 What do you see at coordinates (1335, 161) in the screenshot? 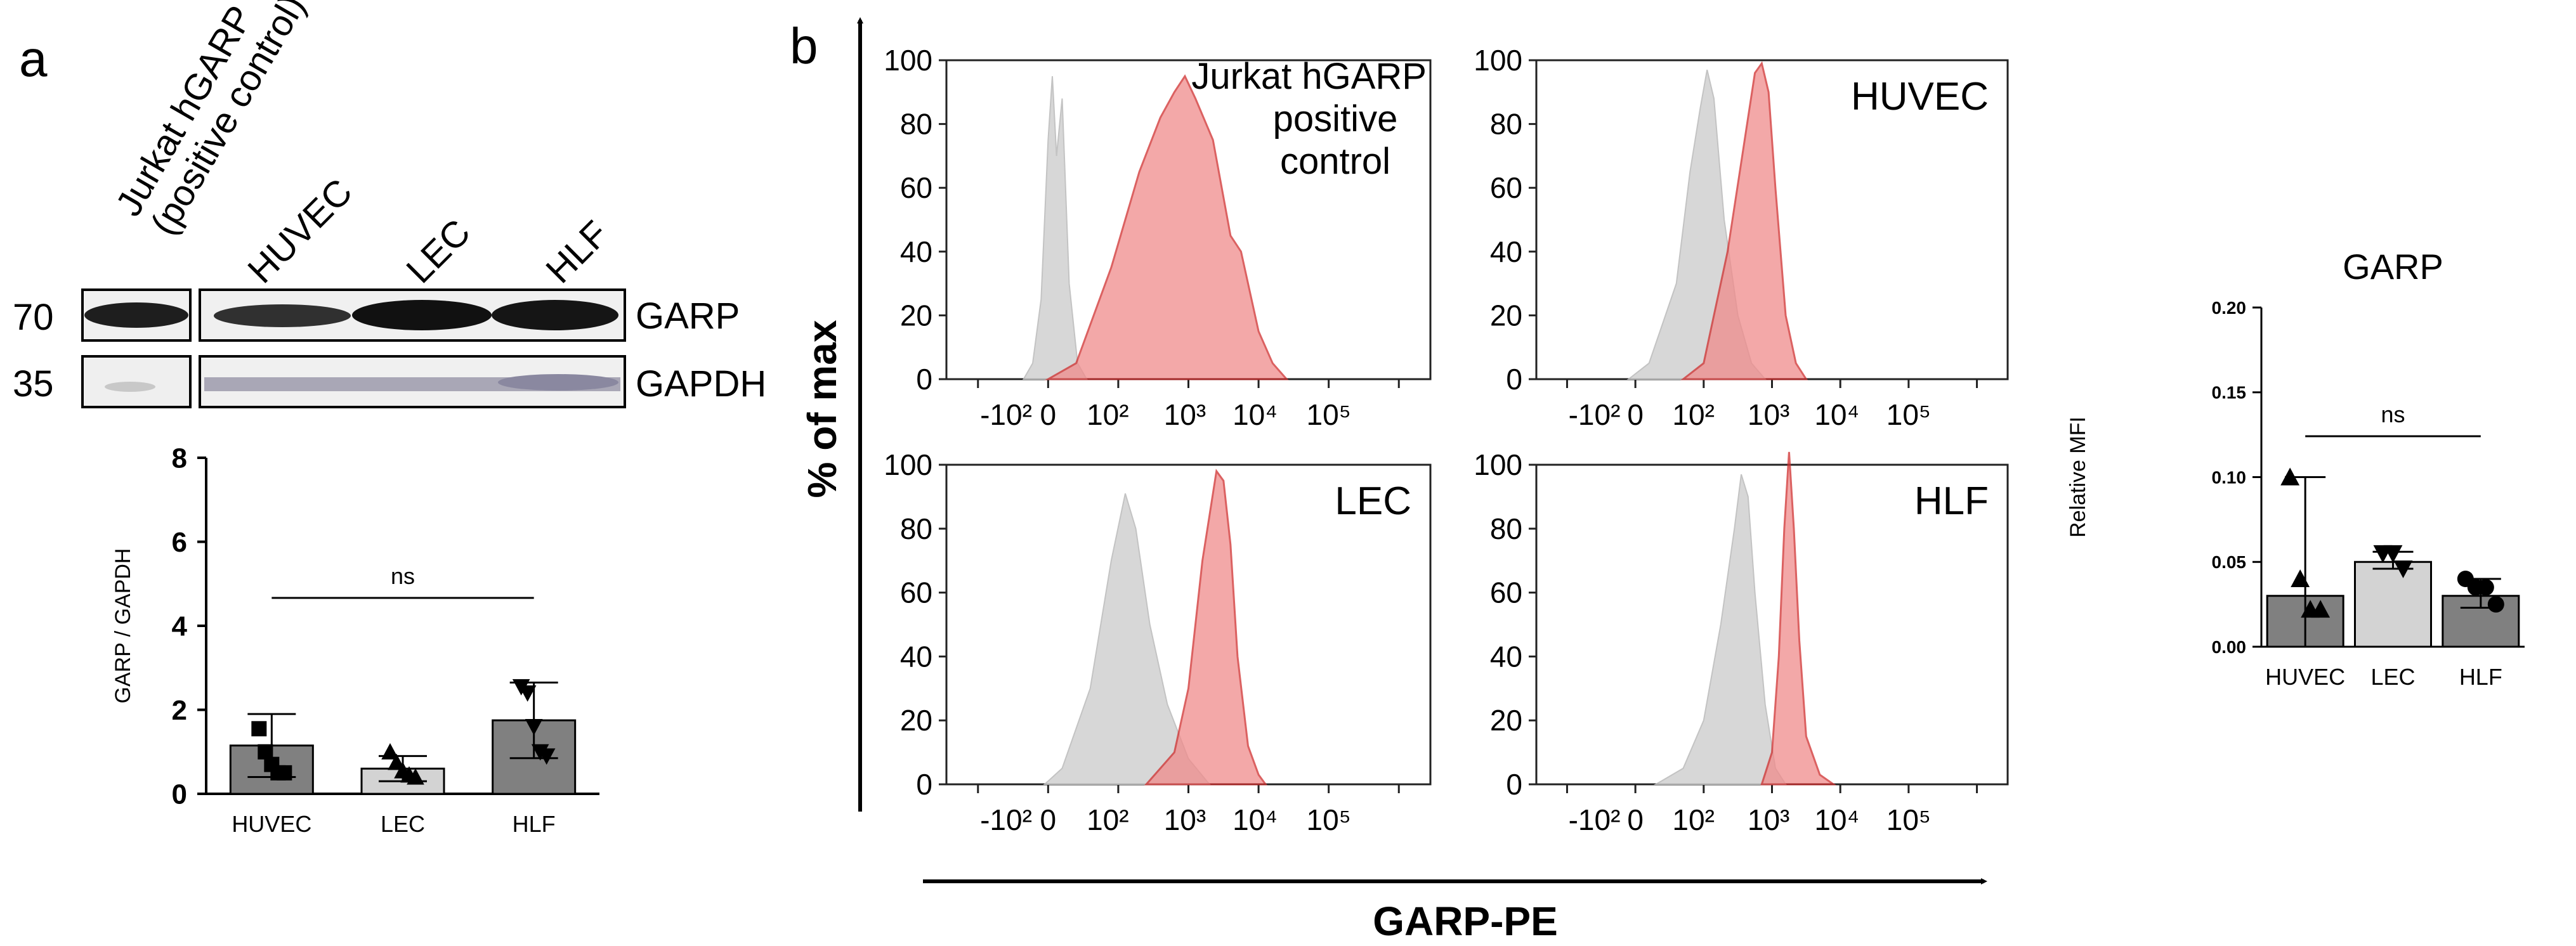
I see `histogram-label: control` at bounding box center [1335, 161].